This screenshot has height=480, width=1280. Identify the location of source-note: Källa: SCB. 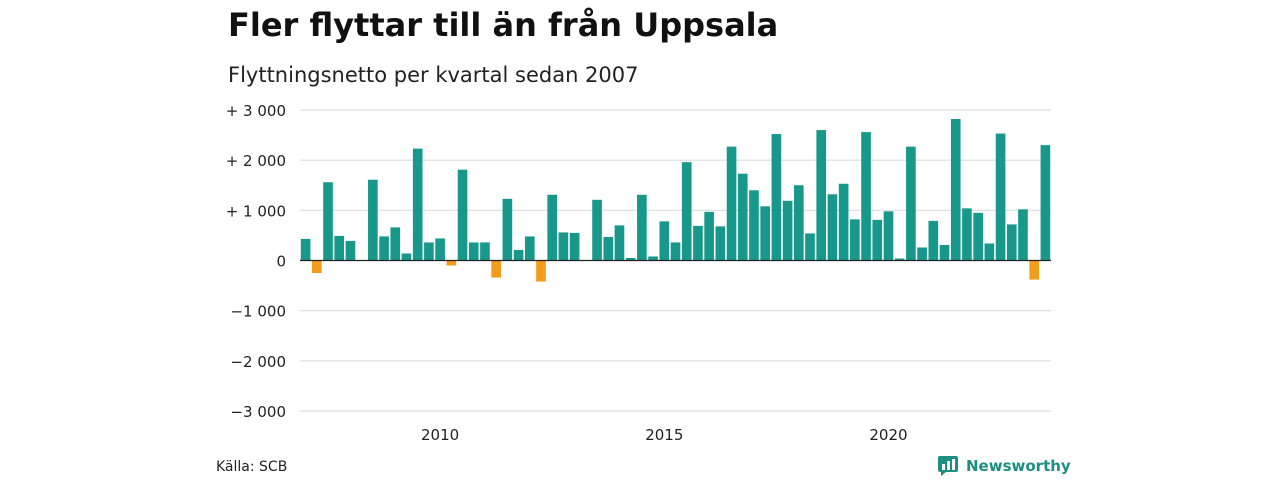
(252, 467).